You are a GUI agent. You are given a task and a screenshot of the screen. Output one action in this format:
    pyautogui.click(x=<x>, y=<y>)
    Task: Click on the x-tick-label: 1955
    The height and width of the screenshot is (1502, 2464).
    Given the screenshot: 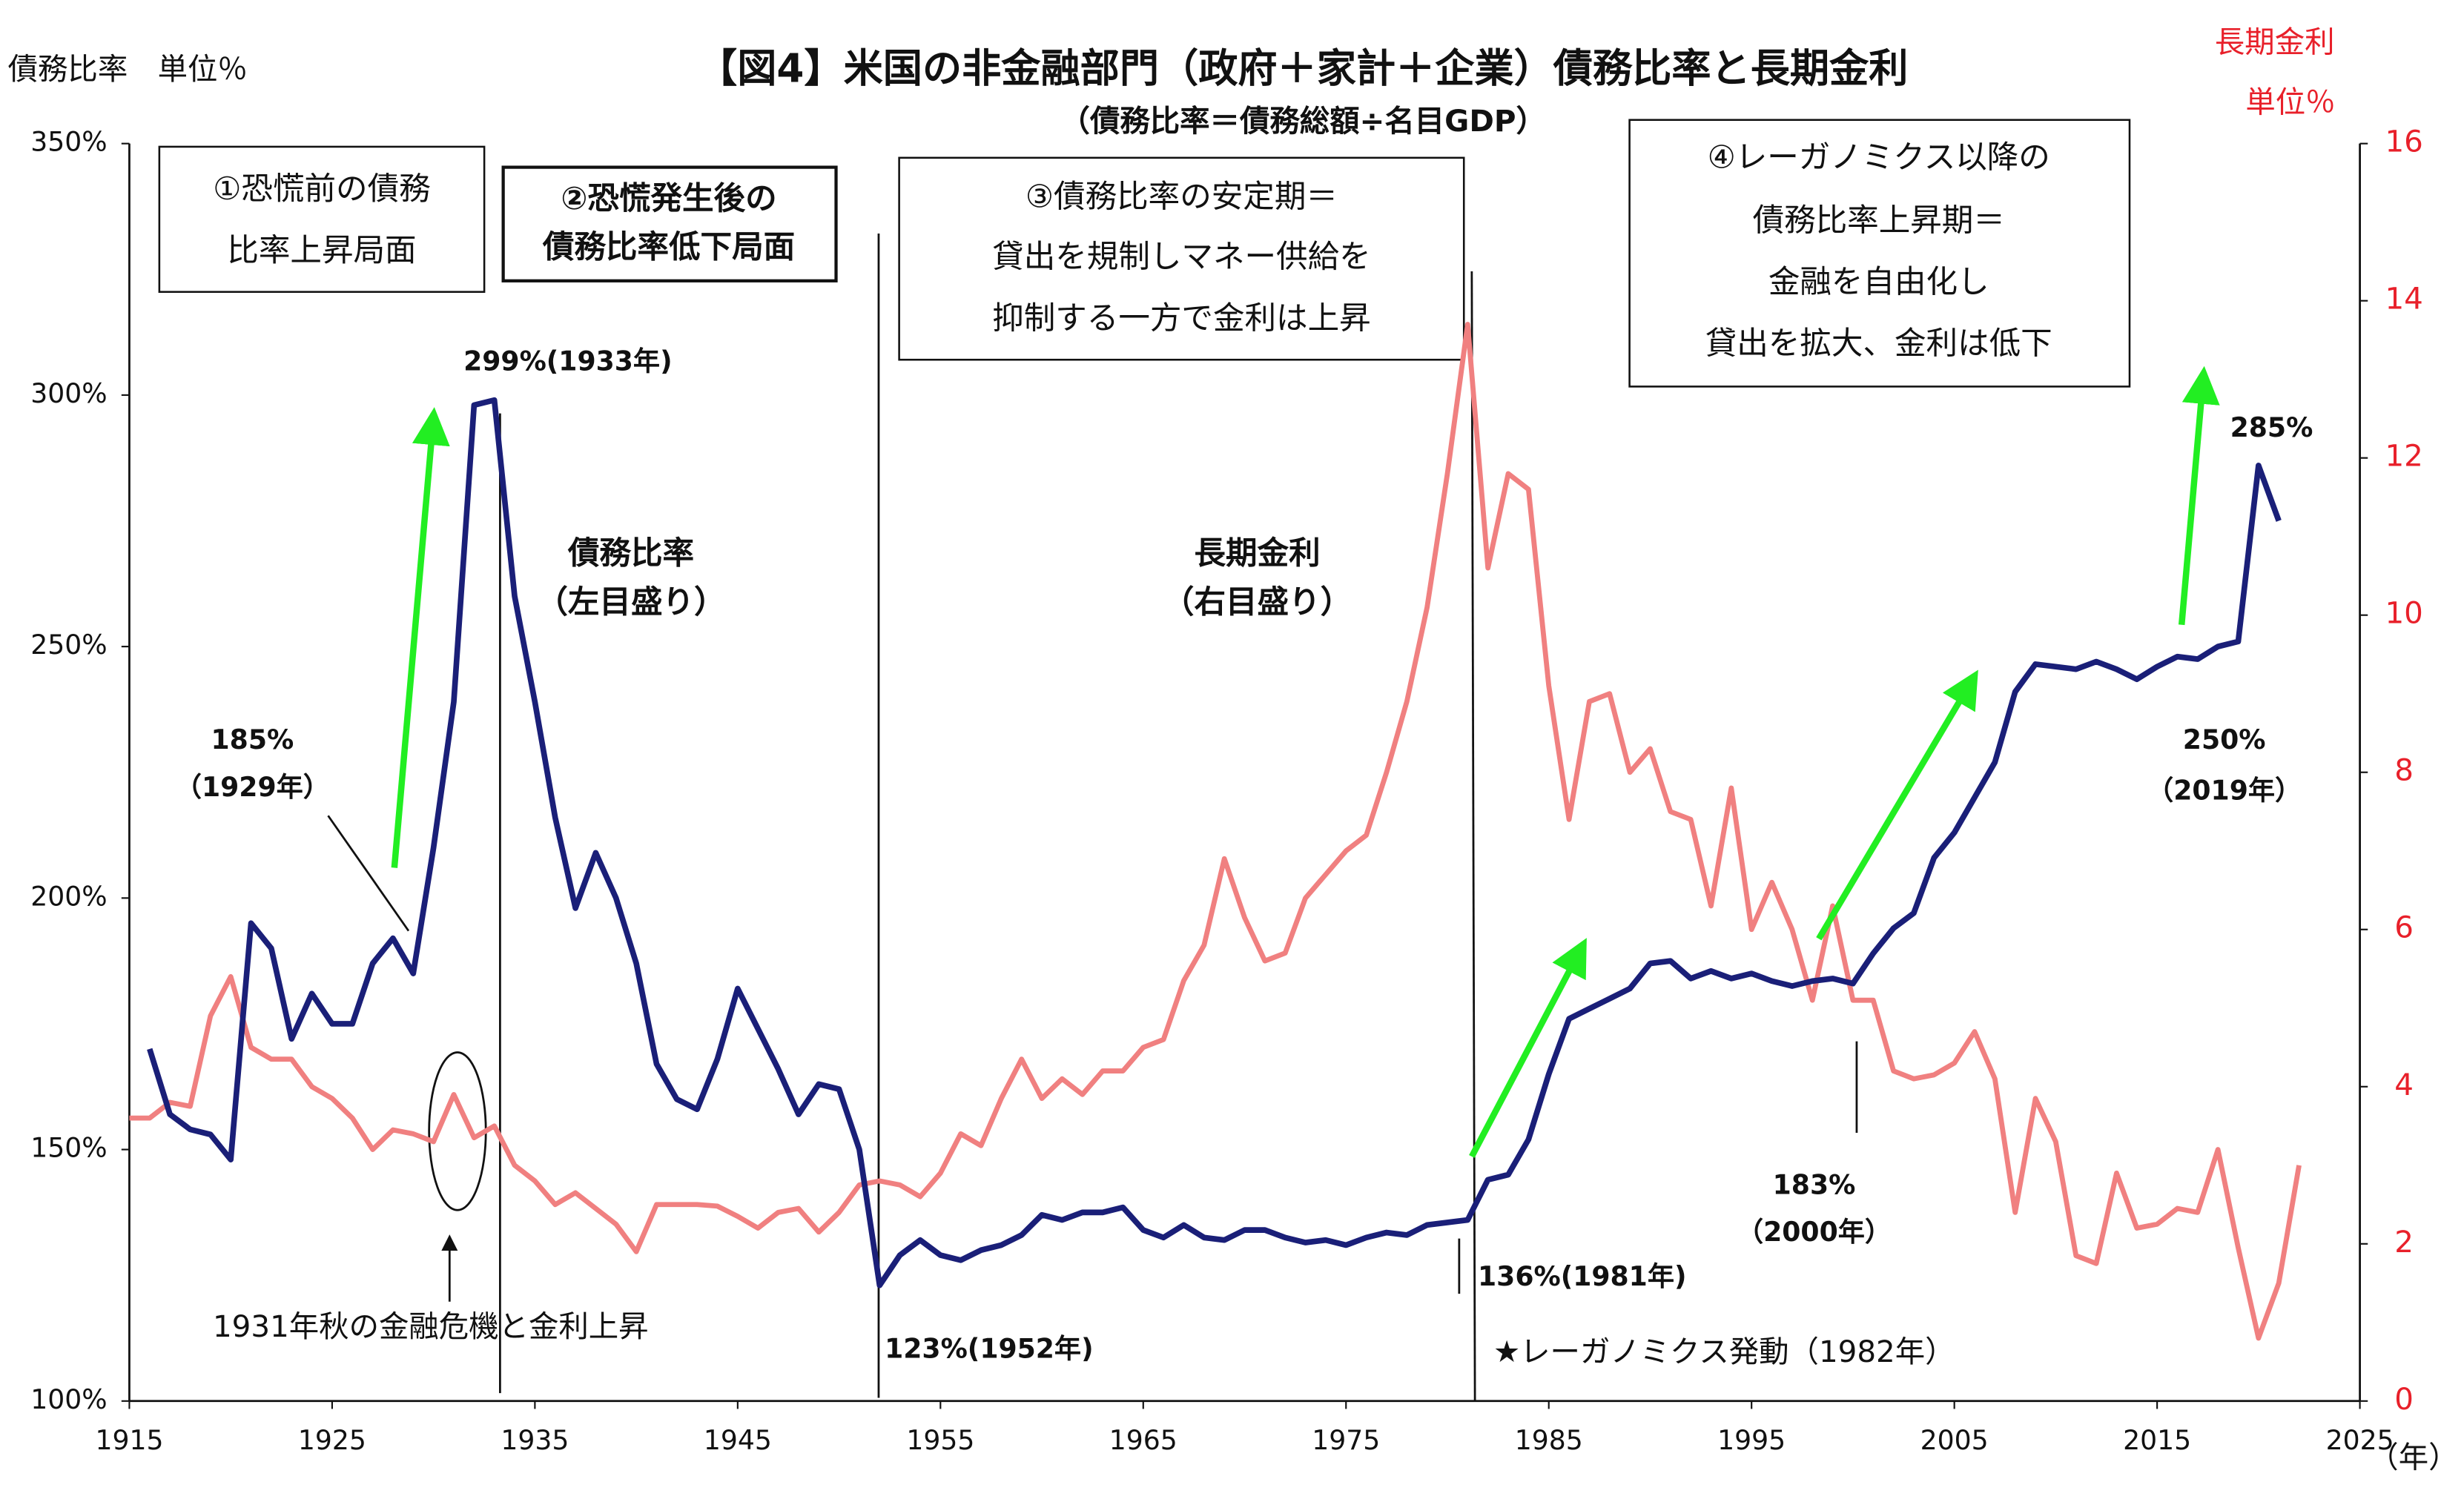 What is the action you would take?
    pyautogui.click(x=940, y=1440)
    